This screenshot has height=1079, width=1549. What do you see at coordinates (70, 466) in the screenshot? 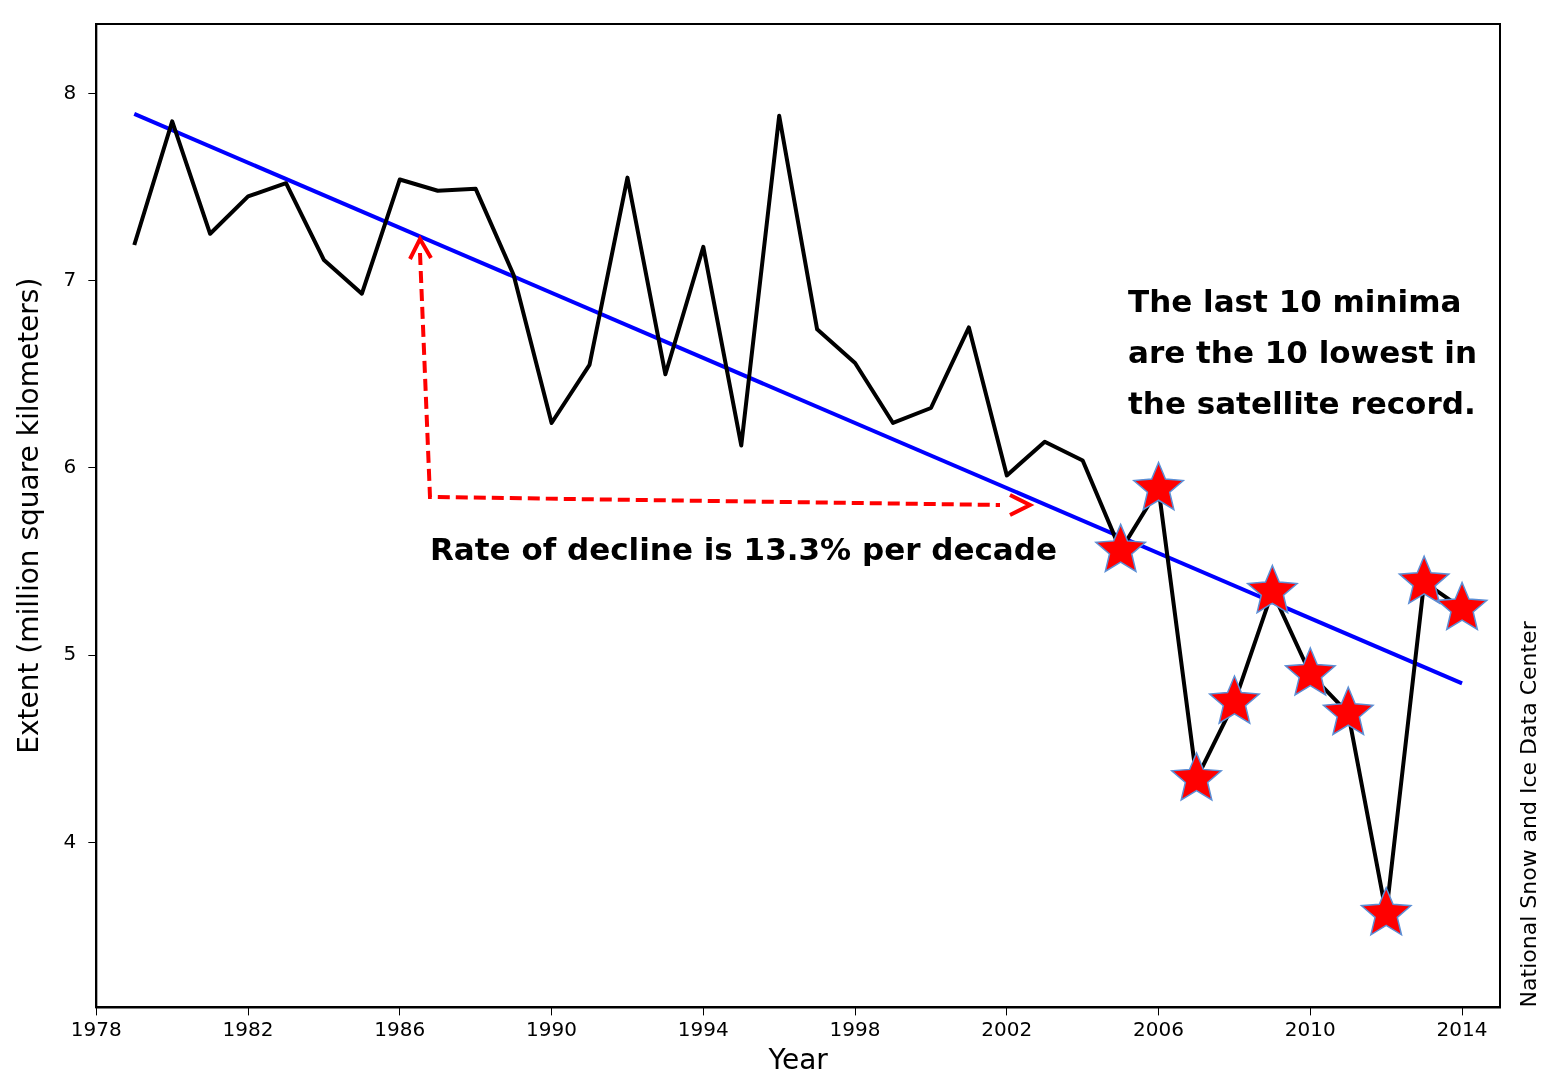
I see `y-tick-label: 6` at bounding box center [70, 466].